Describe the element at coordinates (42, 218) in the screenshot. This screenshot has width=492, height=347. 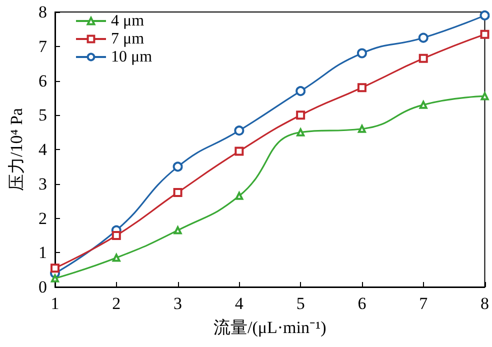
I see `y-tick-label: 2` at that location.